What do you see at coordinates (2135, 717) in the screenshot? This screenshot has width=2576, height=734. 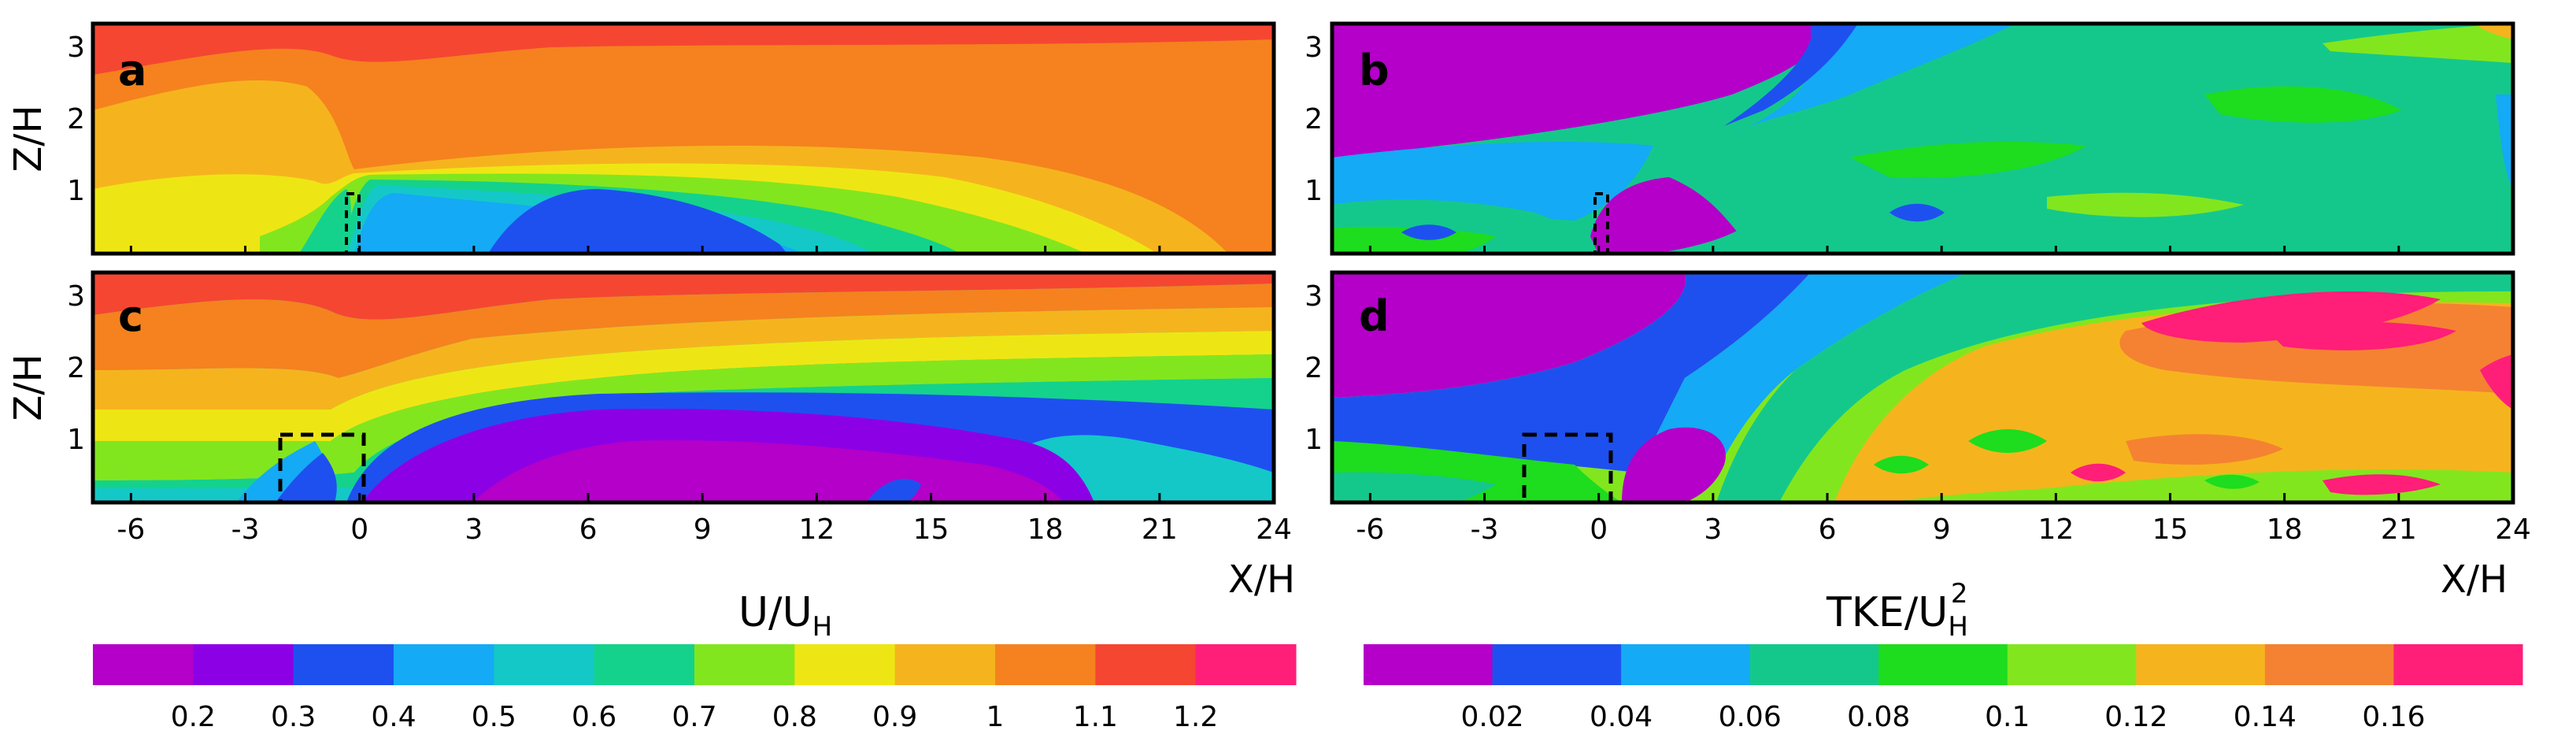 I see `colorbar-tick-label: 0.12` at bounding box center [2135, 717].